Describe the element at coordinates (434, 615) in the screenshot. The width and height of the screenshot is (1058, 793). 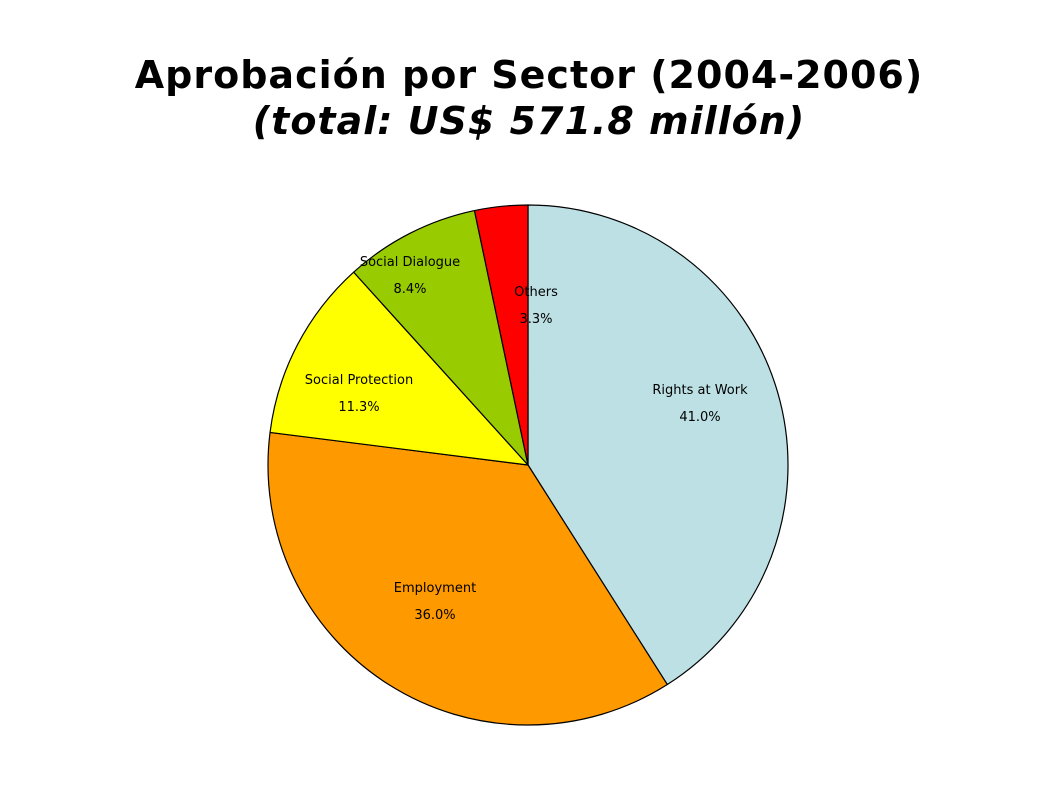
I see `slice-value-employment: 36.0%` at that location.